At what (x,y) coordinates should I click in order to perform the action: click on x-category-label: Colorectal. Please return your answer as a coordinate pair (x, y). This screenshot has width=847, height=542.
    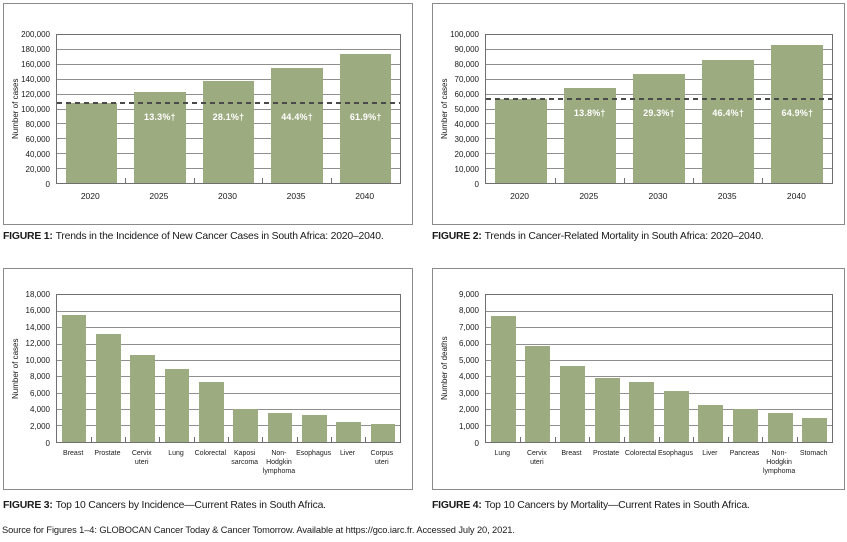
    Looking at the image, I should click on (640, 453).